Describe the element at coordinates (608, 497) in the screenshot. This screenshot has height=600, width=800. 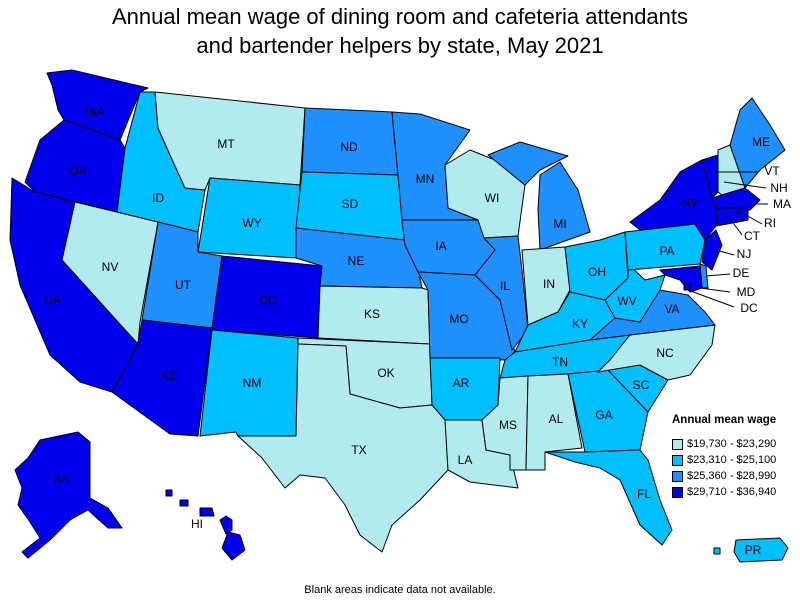
I see `state-FL` at that location.